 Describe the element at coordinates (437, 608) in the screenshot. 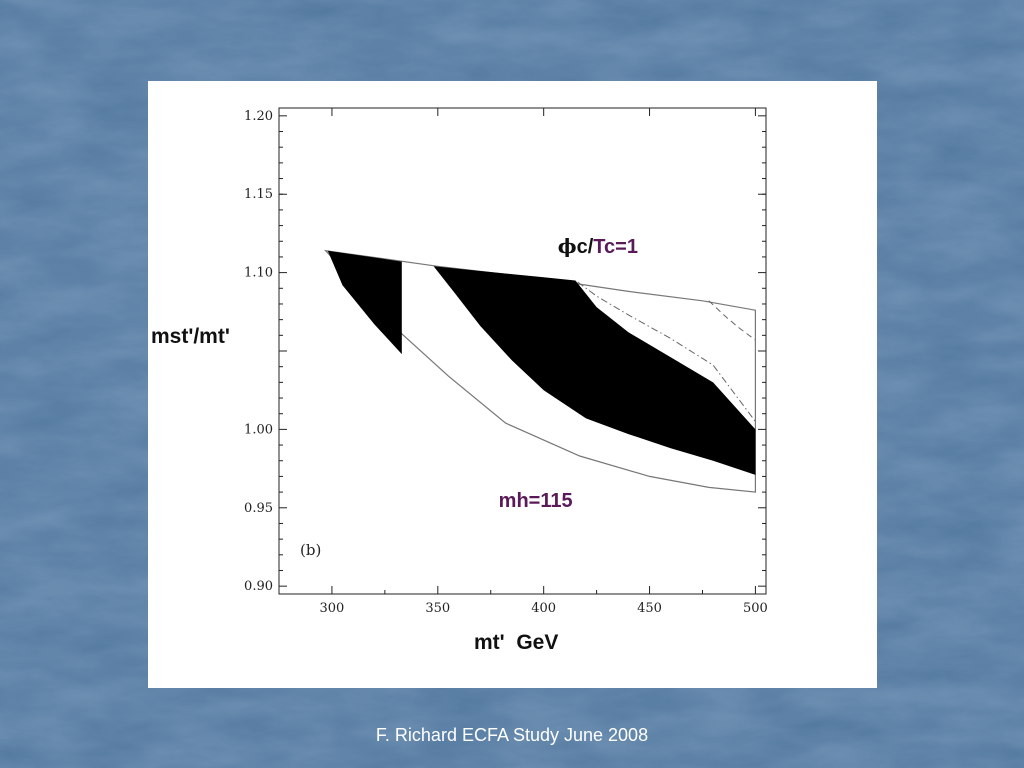

I see `x-tick-label-1: 350` at that location.